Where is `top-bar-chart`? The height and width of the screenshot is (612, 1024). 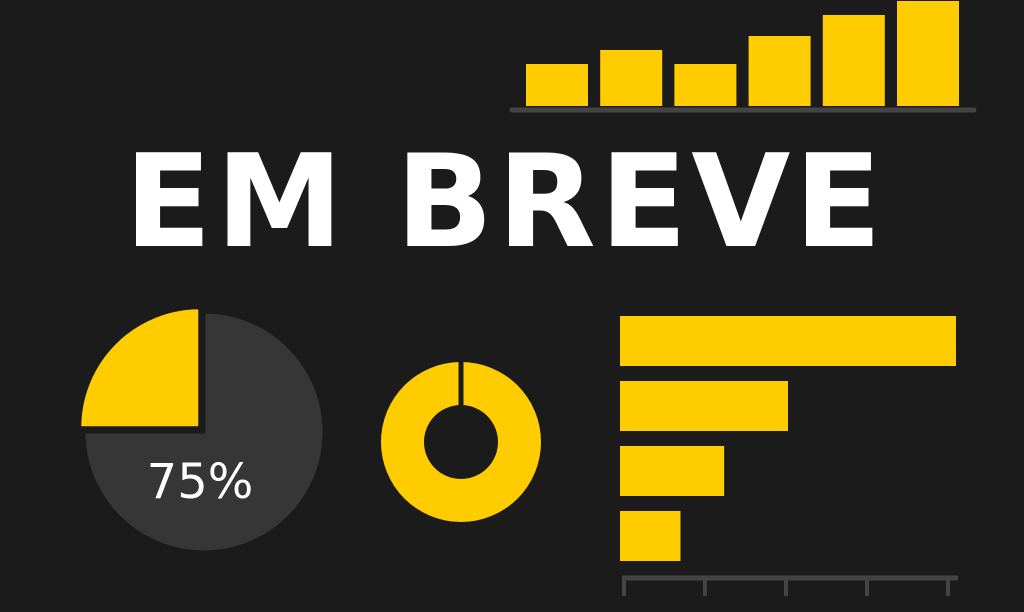
top-bar-chart is located at coordinates (743, 57).